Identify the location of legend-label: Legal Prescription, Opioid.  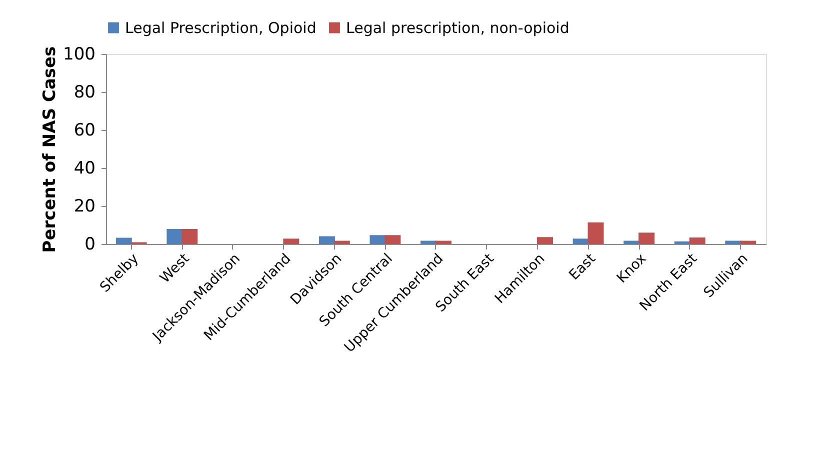
(220, 27).